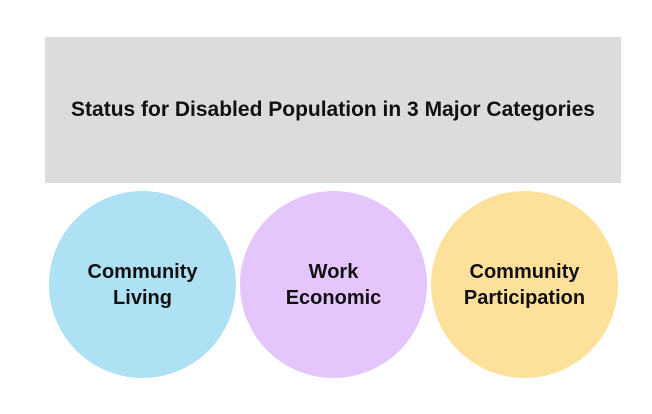 The height and width of the screenshot is (414, 652). What do you see at coordinates (524, 284) in the screenshot?
I see `category-circle-community-participation: Community Participation` at bounding box center [524, 284].